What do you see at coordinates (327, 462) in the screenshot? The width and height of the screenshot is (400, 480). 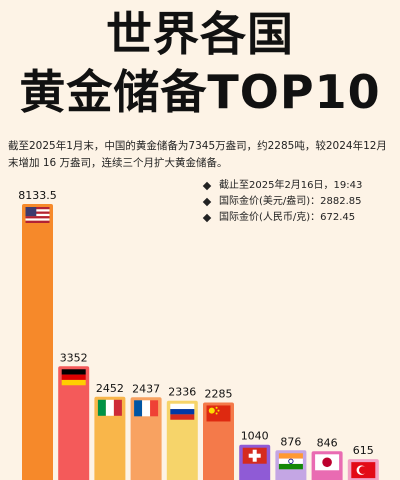 I see `japan-flag-icon` at bounding box center [327, 462].